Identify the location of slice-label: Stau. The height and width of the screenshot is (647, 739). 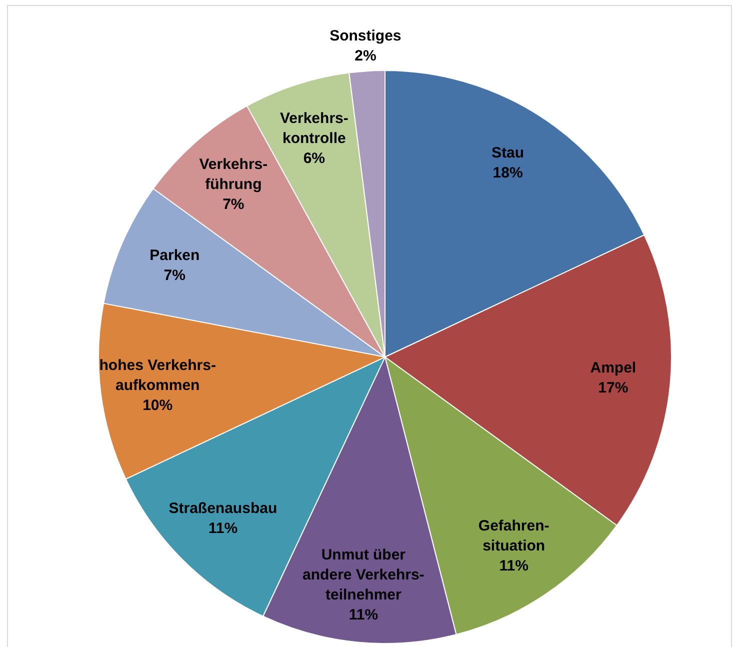
(508, 153).